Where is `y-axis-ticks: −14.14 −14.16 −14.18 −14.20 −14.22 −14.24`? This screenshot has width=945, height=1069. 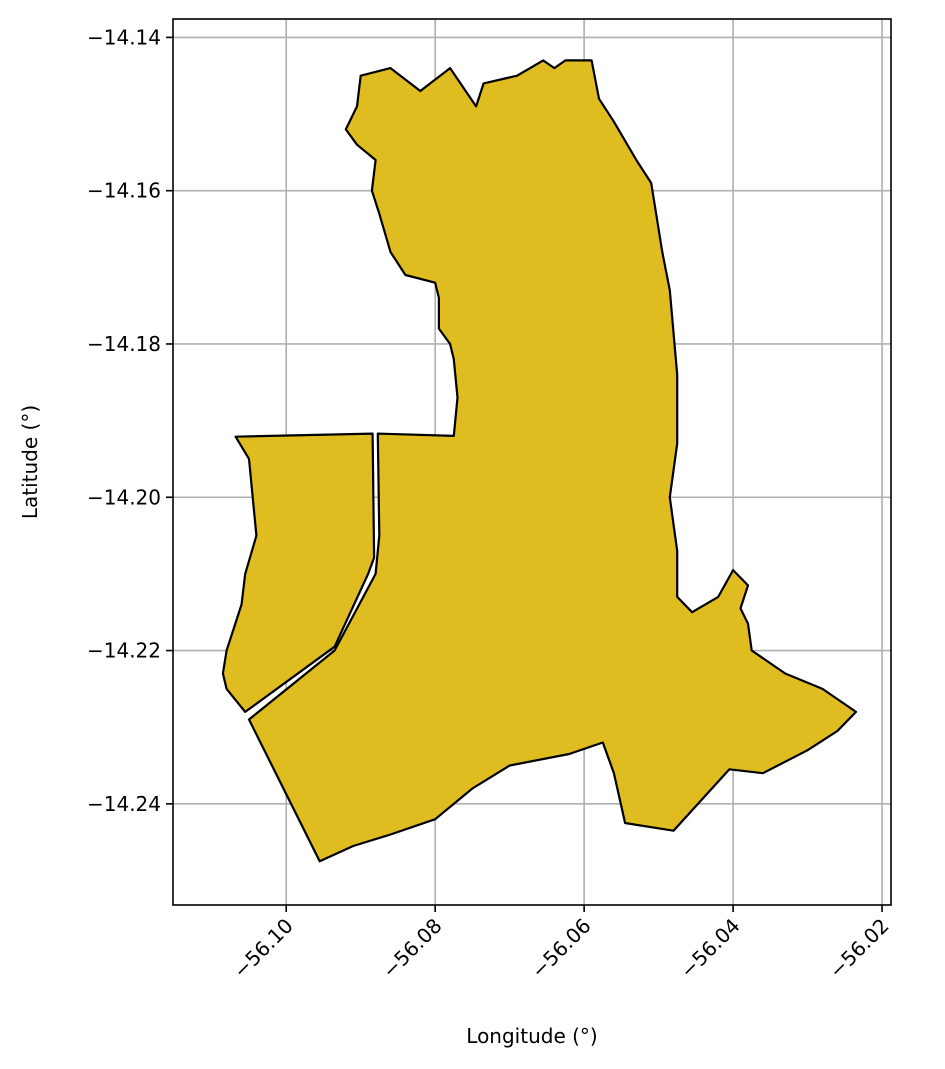
y-axis-ticks: −14.14 −14.16 −14.18 −14.20 −14.22 −14.24 is located at coordinates (130, 420).